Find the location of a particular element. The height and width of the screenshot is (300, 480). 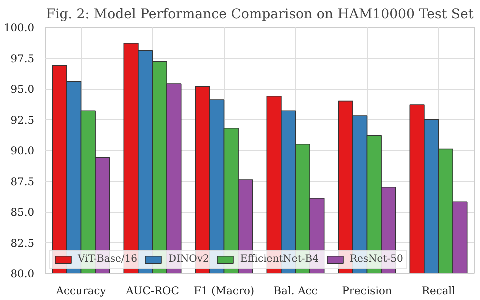

legend-label: DINOv2 is located at coordinates (189, 259).